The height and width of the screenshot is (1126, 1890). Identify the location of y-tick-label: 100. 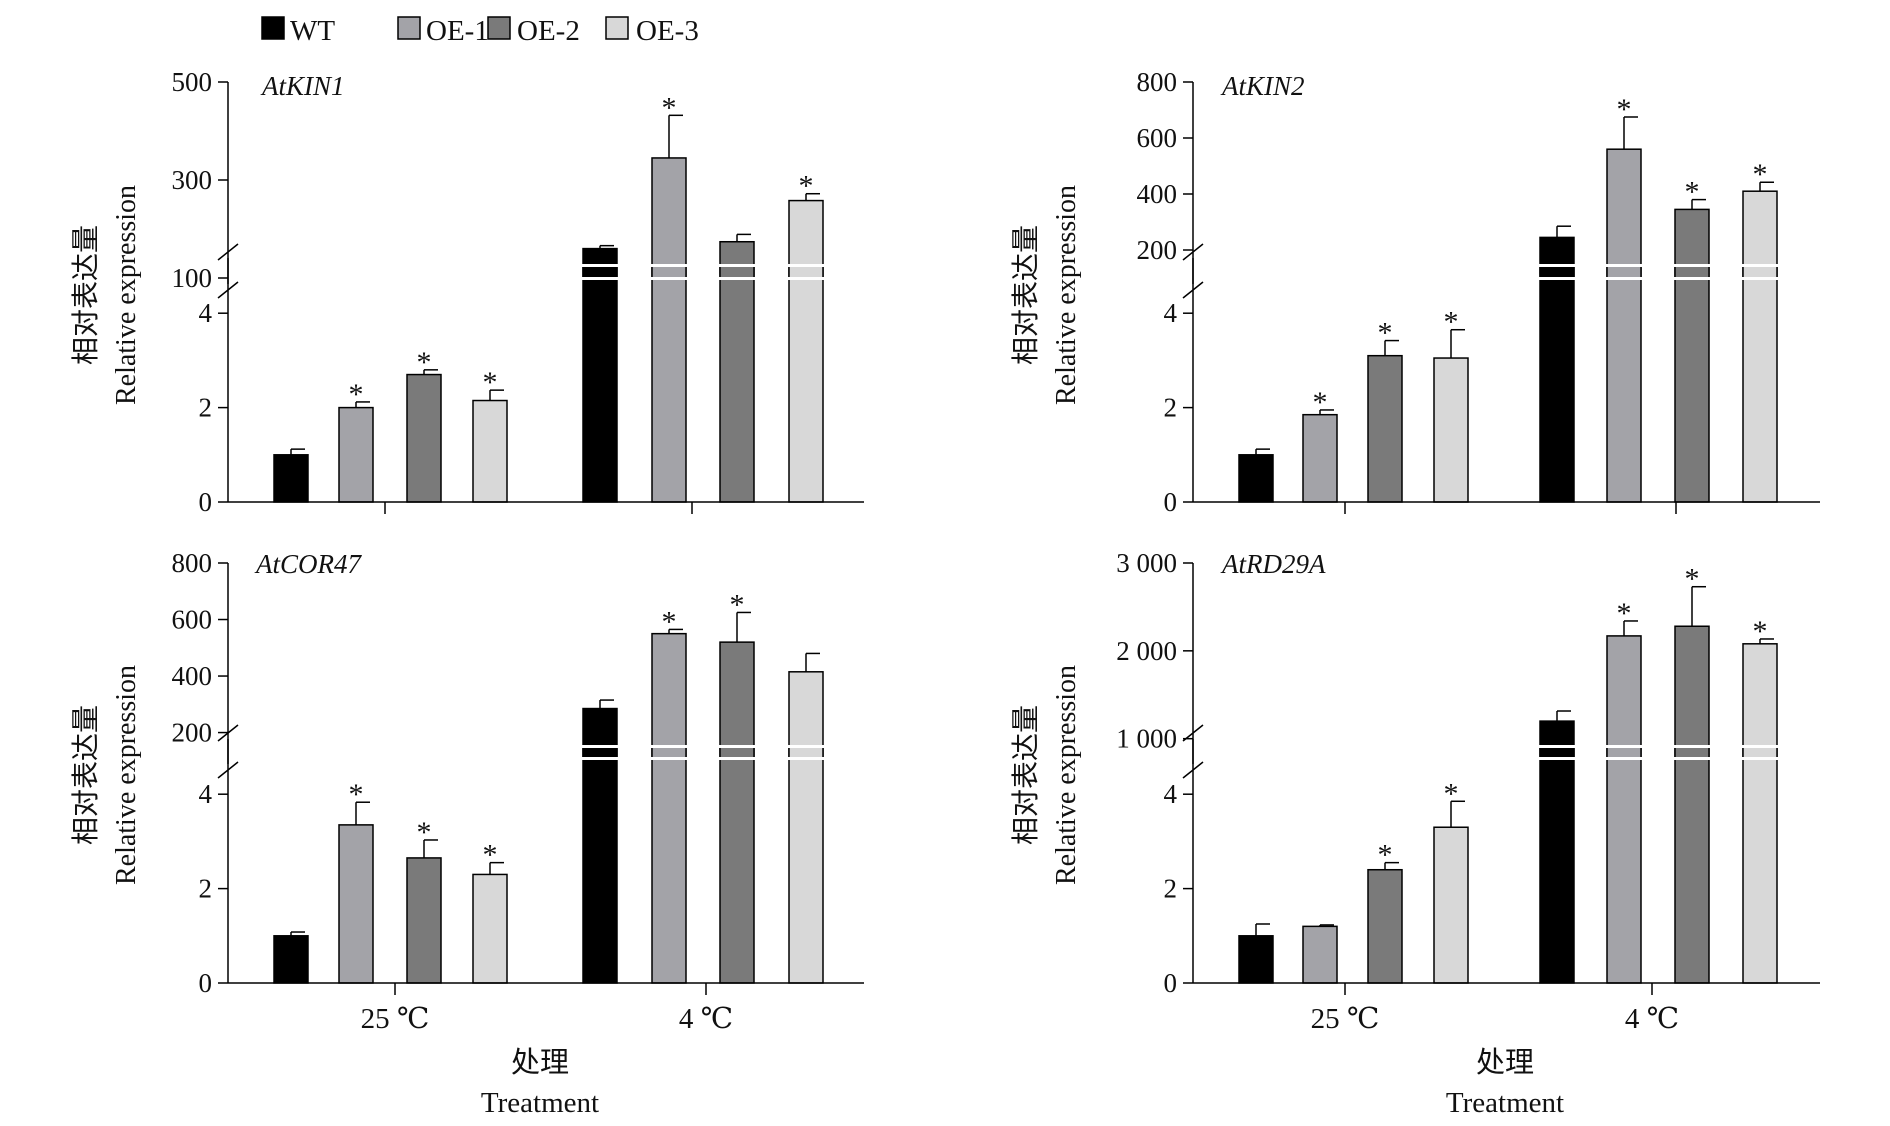
(192, 278).